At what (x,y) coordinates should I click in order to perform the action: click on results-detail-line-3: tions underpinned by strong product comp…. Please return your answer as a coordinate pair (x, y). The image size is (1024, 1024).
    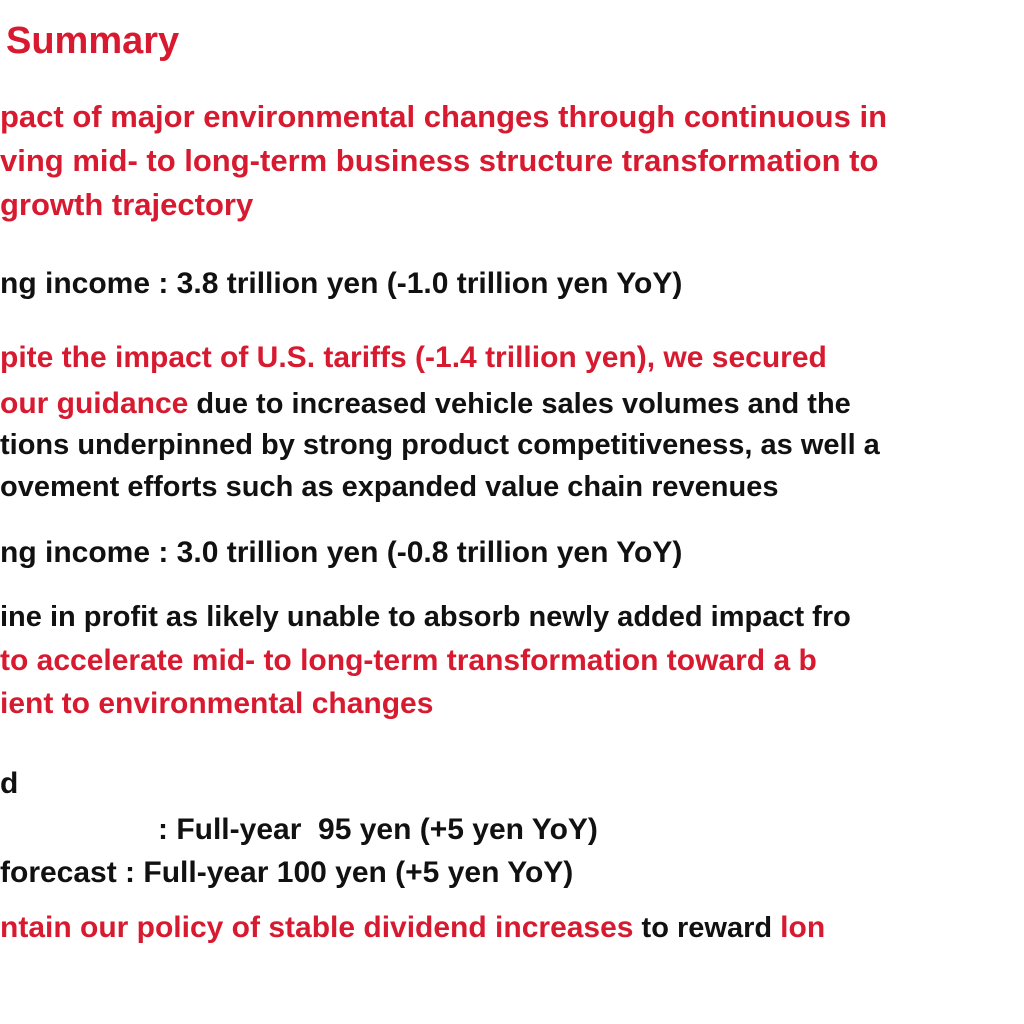
    Looking at the image, I should click on (440, 445).